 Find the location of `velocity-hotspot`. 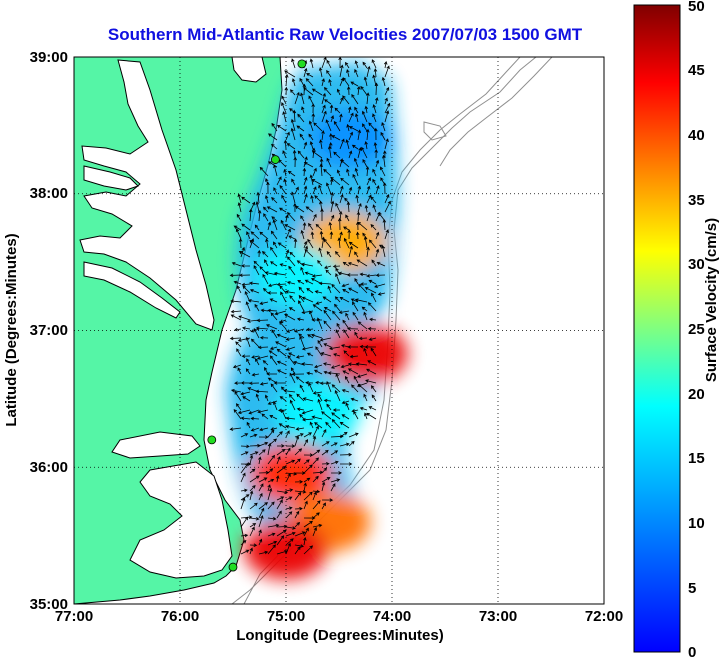

velocity-hotspot is located at coordinates (365, 353).